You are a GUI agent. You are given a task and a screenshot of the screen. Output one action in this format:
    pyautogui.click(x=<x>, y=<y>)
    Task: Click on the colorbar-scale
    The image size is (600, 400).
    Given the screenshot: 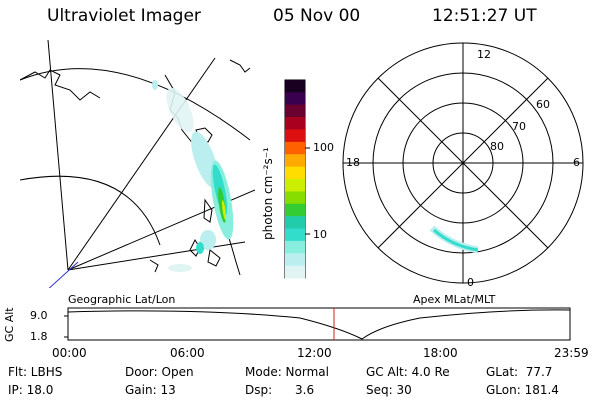 What is the action you would take?
    pyautogui.click(x=295, y=179)
    